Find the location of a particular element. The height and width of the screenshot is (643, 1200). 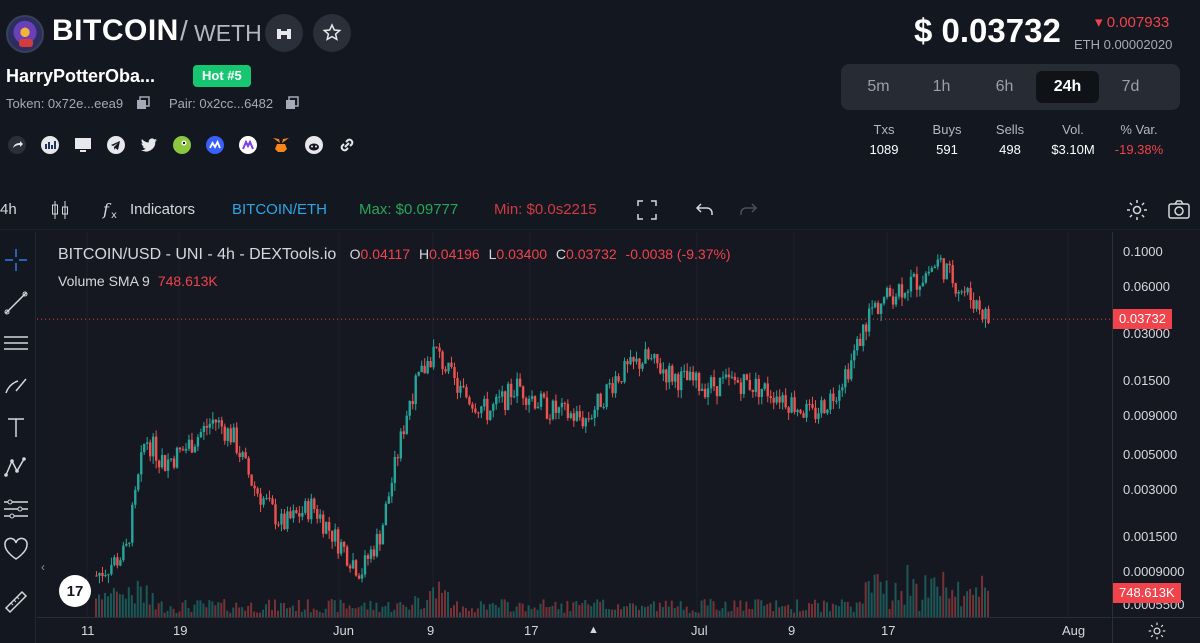

trendline-tool is located at coordinates (16, 303).